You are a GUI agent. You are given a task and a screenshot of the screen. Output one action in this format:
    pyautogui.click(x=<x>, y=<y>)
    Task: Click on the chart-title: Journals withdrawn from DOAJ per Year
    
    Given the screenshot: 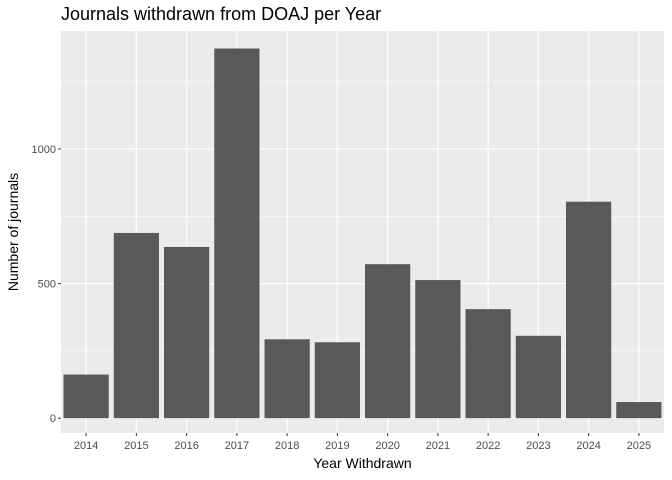 What is the action you would take?
    pyautogui.click(x=221, y=14)
    